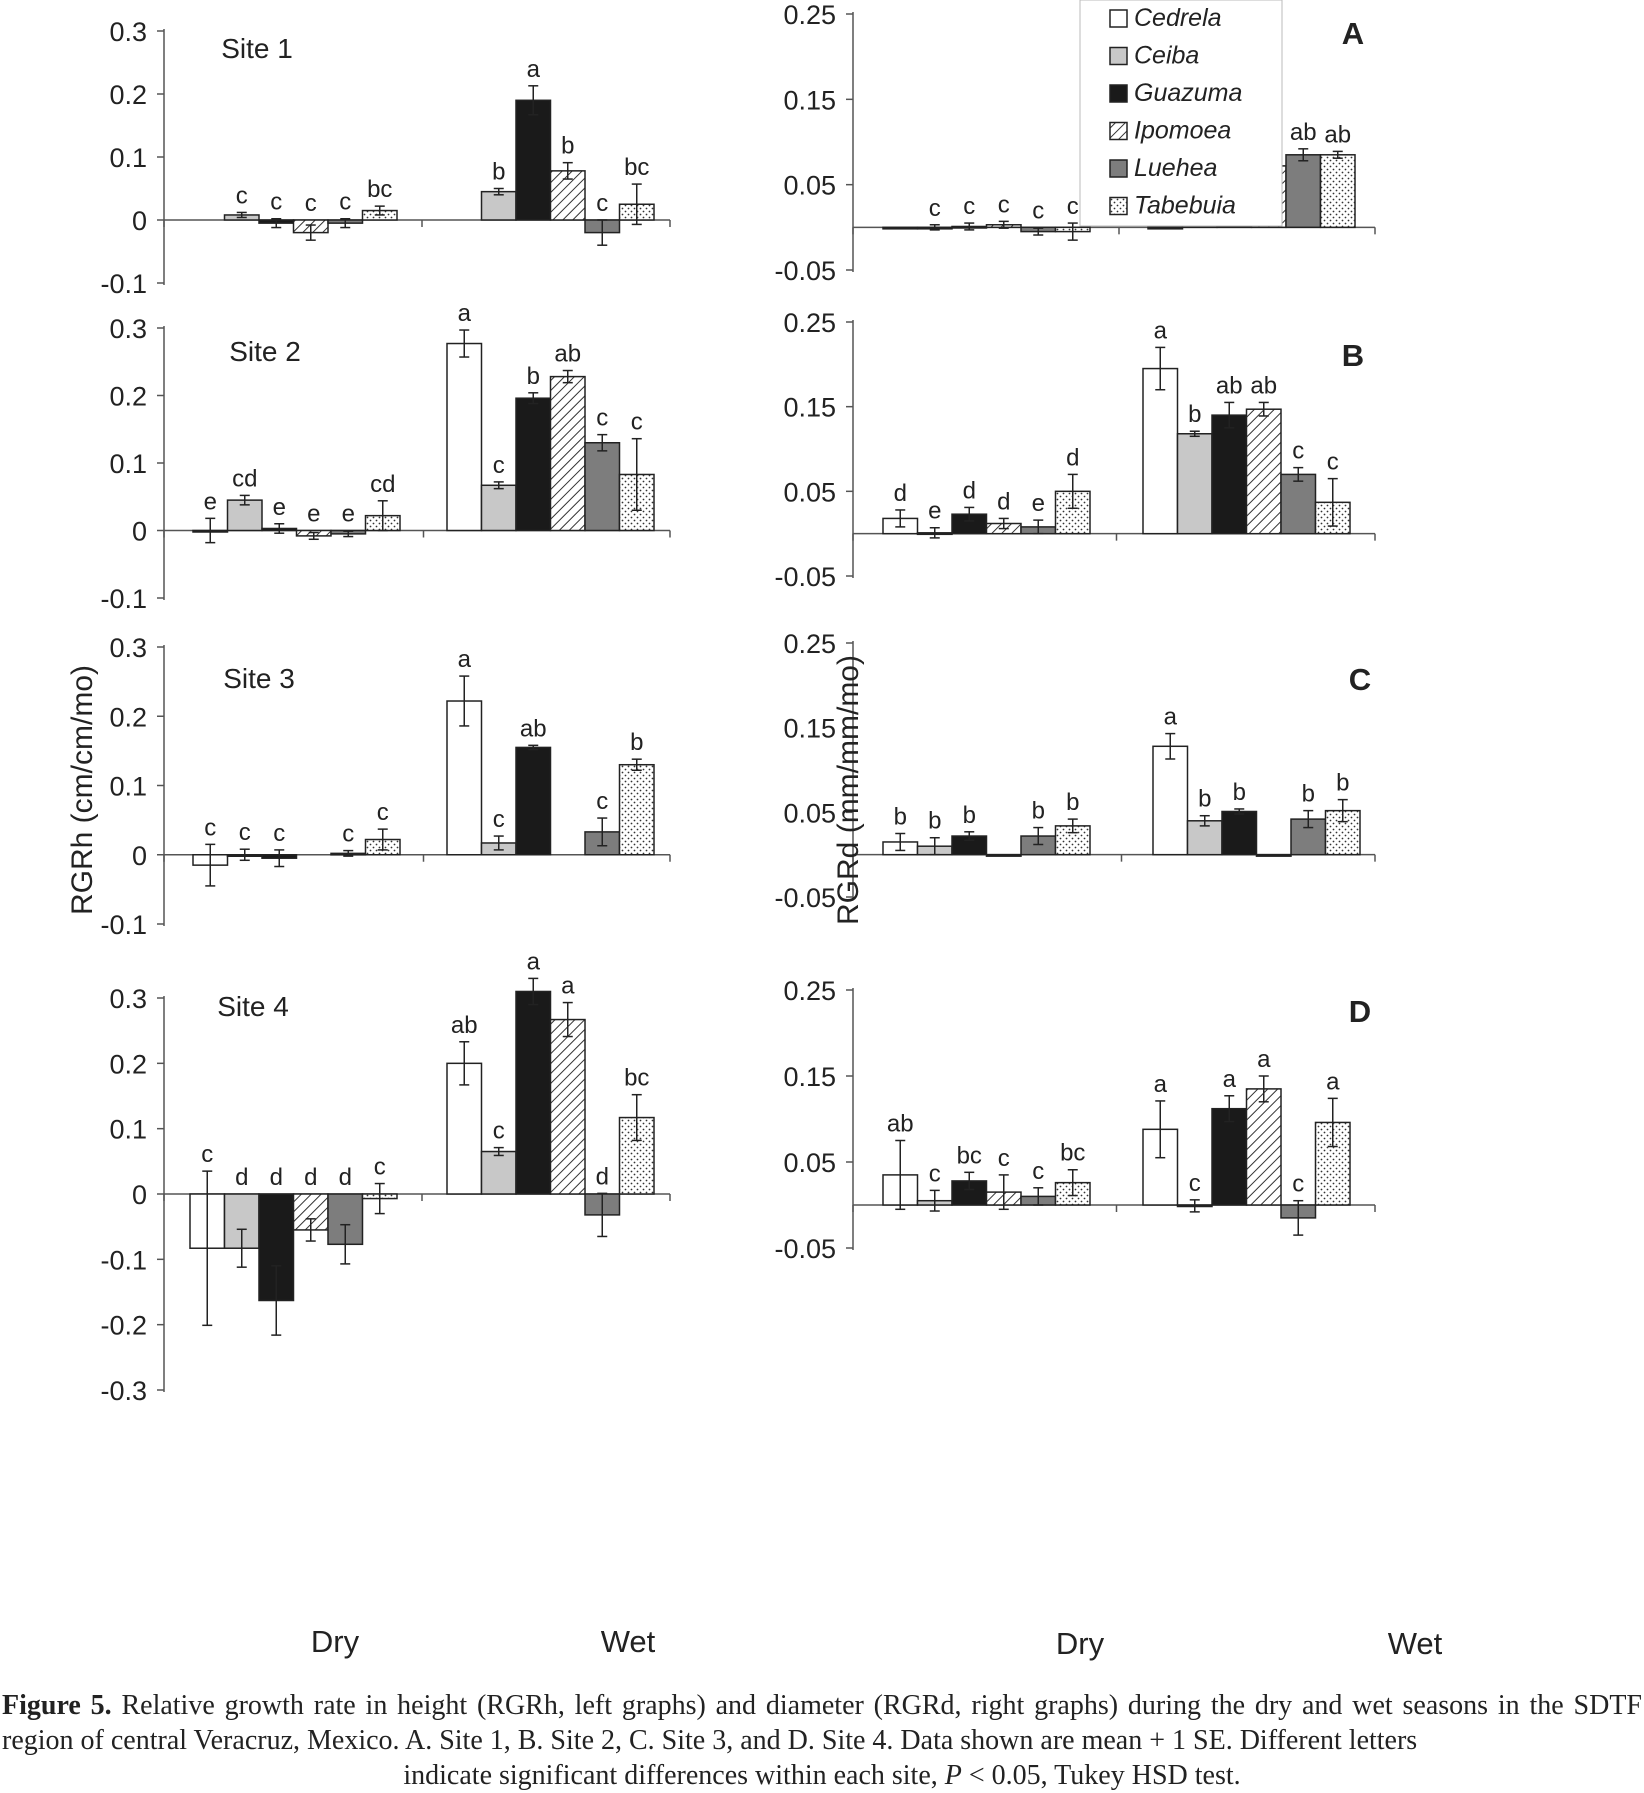  What do you see at coordinates (900, 228) in the screenshot?
I see `bar-cedrela-dry` at bounding box center [900, 228].